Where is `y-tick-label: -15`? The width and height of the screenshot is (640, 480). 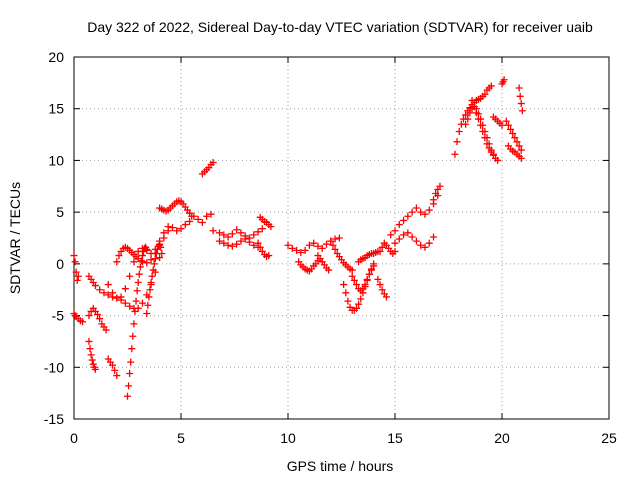
y-tick-label: -15 is located at coordinates (54, 419).